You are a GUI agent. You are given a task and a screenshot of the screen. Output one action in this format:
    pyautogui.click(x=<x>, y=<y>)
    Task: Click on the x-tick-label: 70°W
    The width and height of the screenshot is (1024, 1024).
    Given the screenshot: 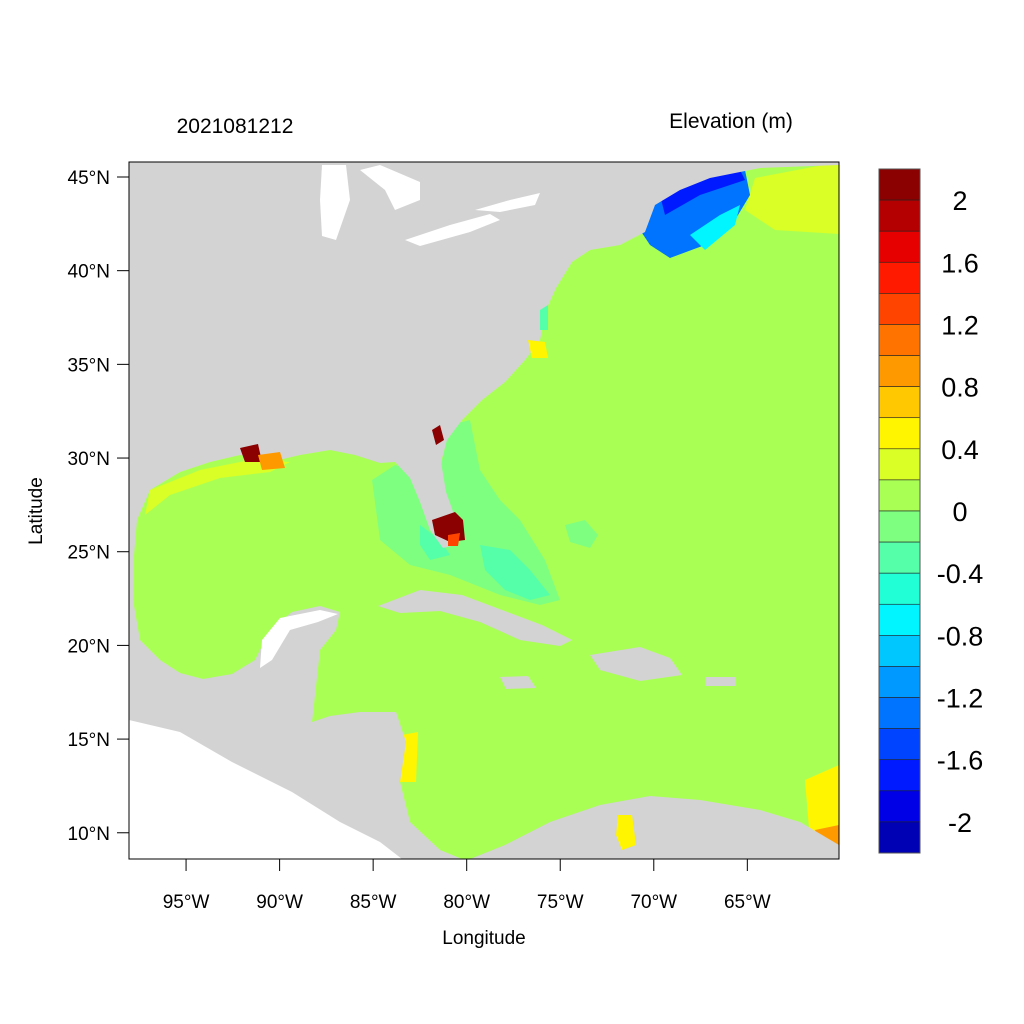 What is the action you would take?
    pyautogui.click(x=653, y=902)
    